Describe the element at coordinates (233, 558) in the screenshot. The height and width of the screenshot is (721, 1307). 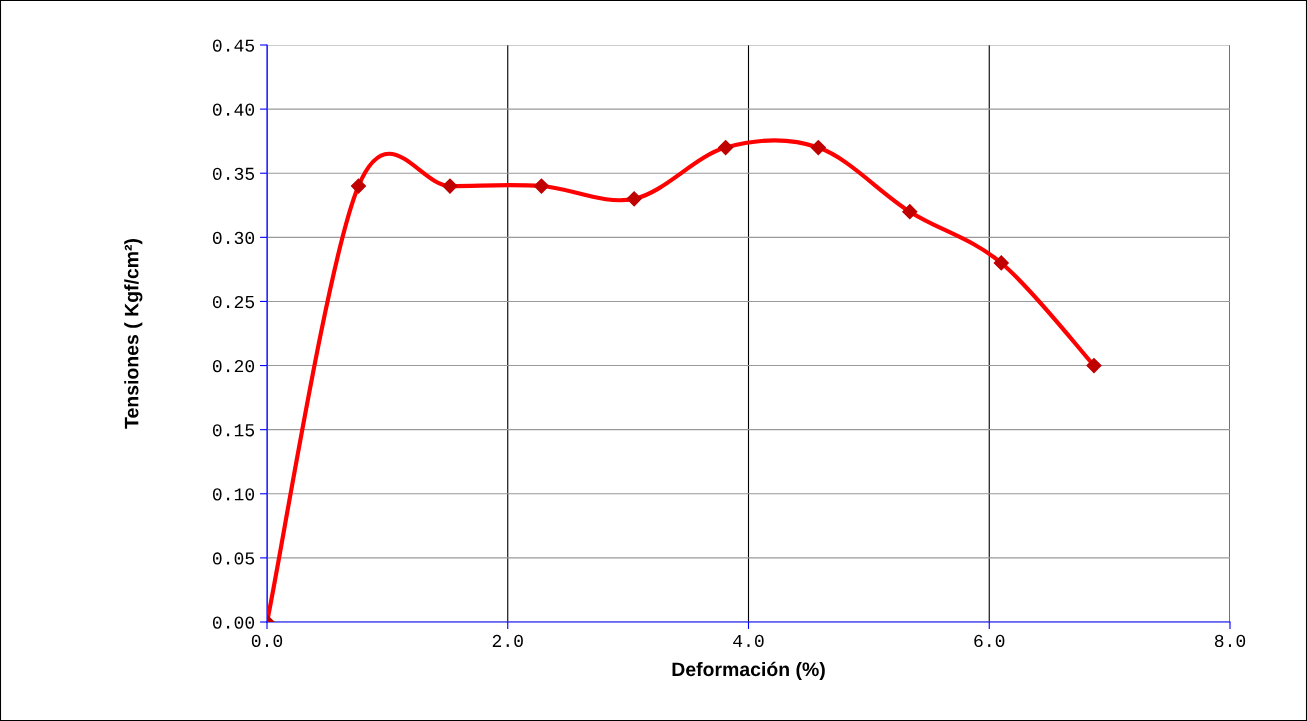
I see `y-tick-label: 0.05` at that location.